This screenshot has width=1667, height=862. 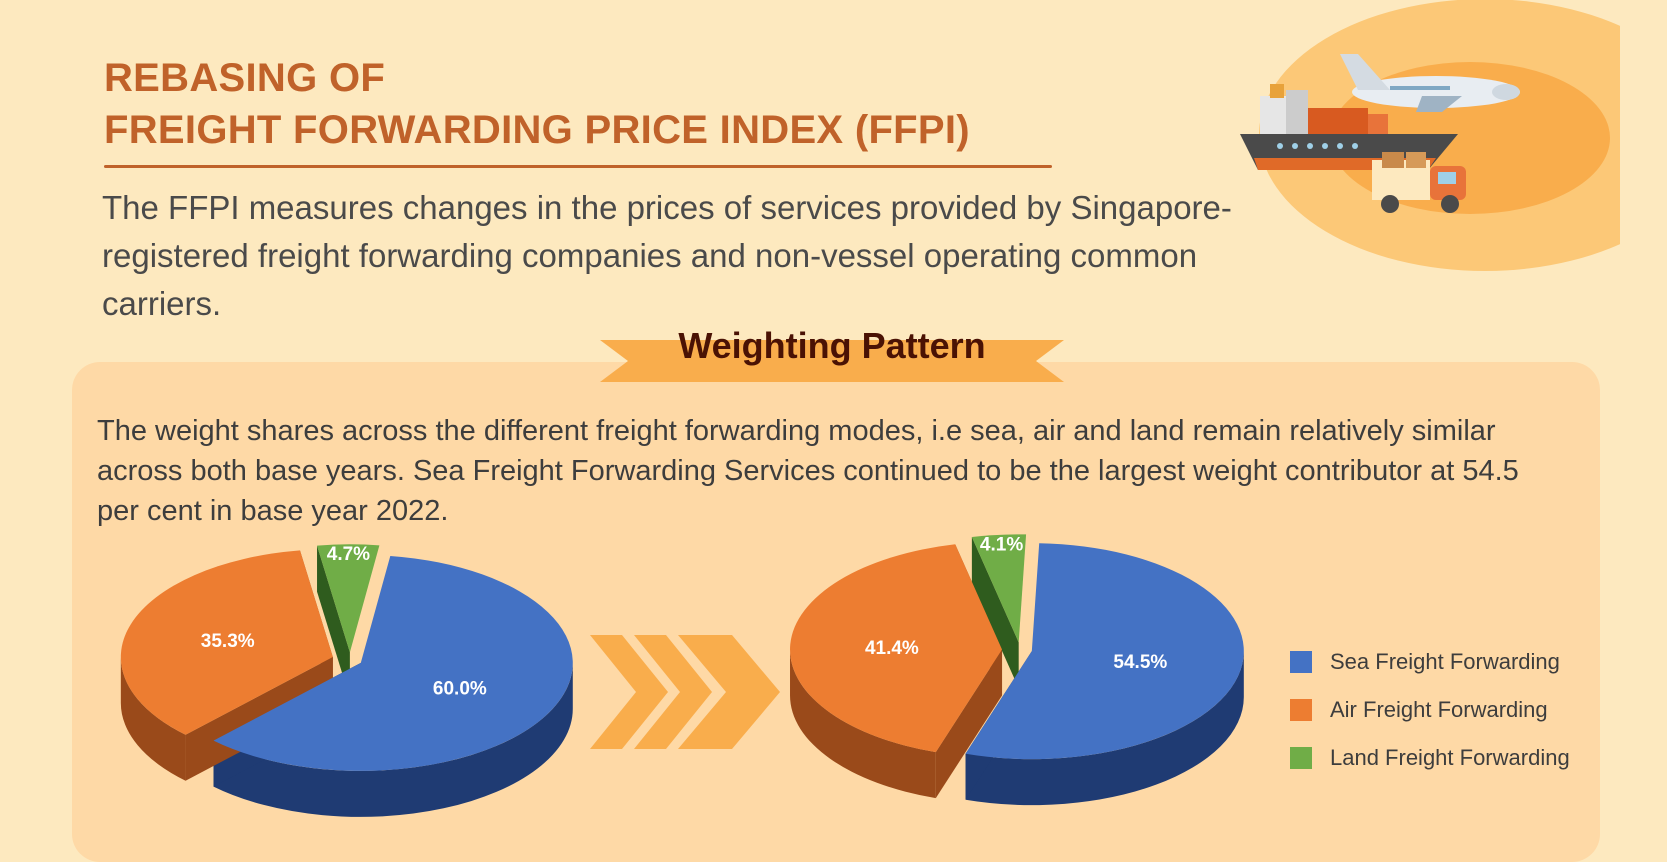 I want to click on slice-label-land: 4.7%, so click(x=348, y=554).